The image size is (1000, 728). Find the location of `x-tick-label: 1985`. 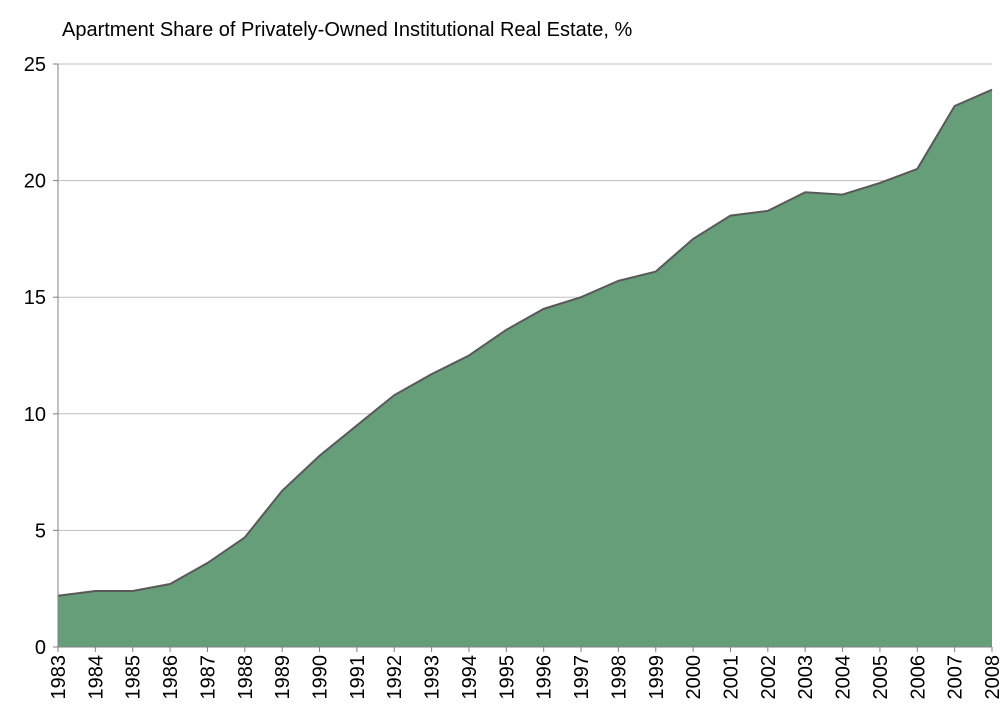

x-tick-label: 1985 is located at coordinates (134, 677).